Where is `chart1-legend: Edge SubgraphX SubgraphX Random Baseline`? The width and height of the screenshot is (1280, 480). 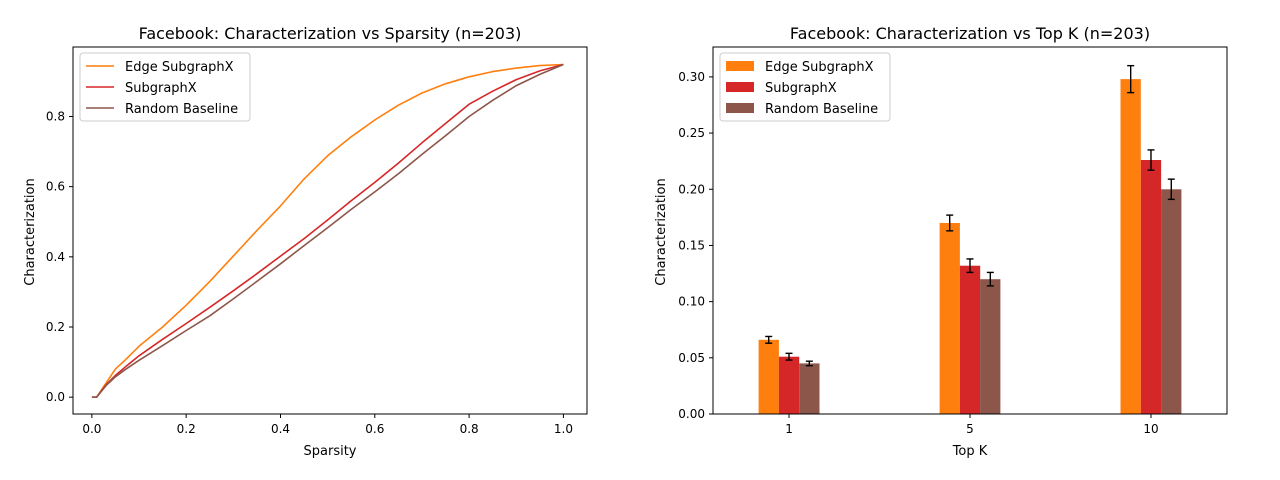
chart1-legend: Edge SubgraphX SubgraphX Random Baseline is located at coordinates (165, 87).